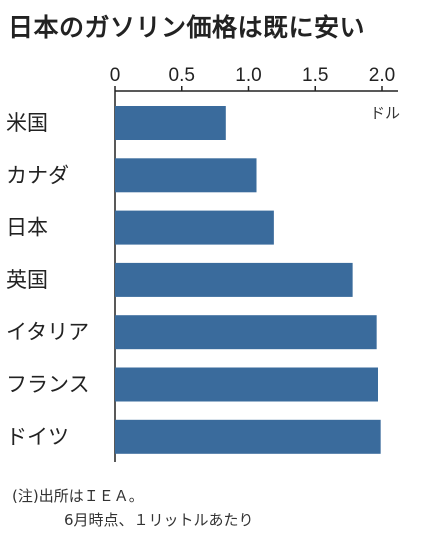 The image size is (425, 539). I want to click on category-label: 日本, so click(27, 228).